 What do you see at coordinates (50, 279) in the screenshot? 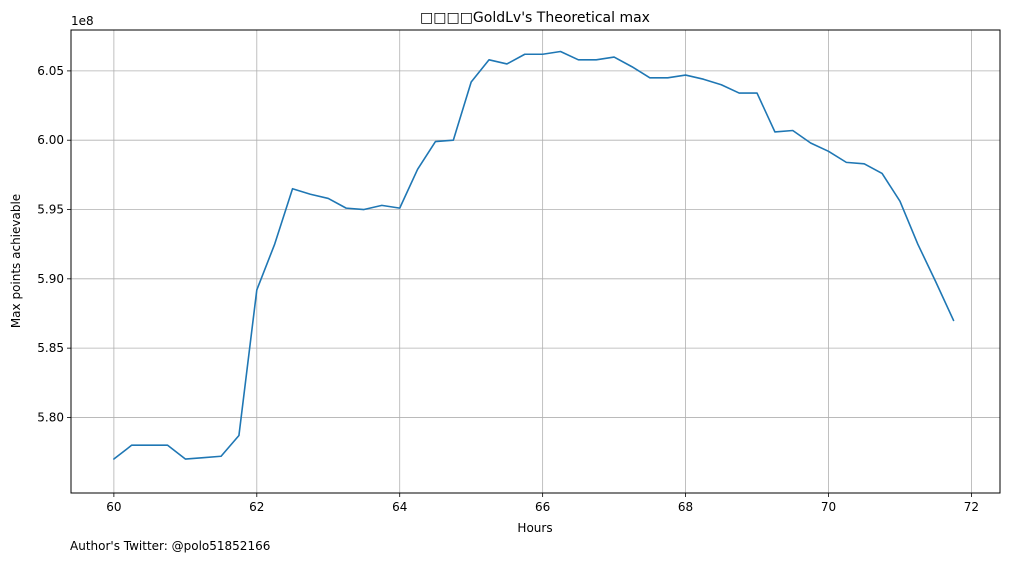
I see `y-tick-label: 5.90` at bounding box center [50, 279].